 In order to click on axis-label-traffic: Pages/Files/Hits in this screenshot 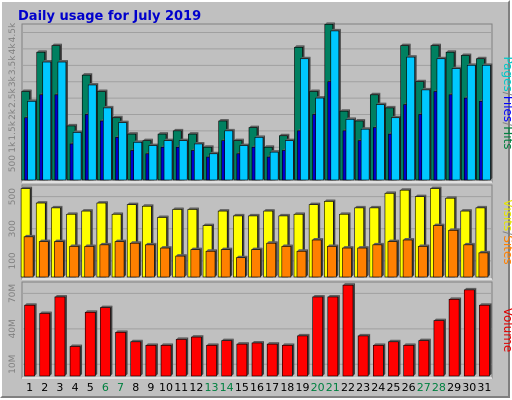, I will do `click(506, 102)`.